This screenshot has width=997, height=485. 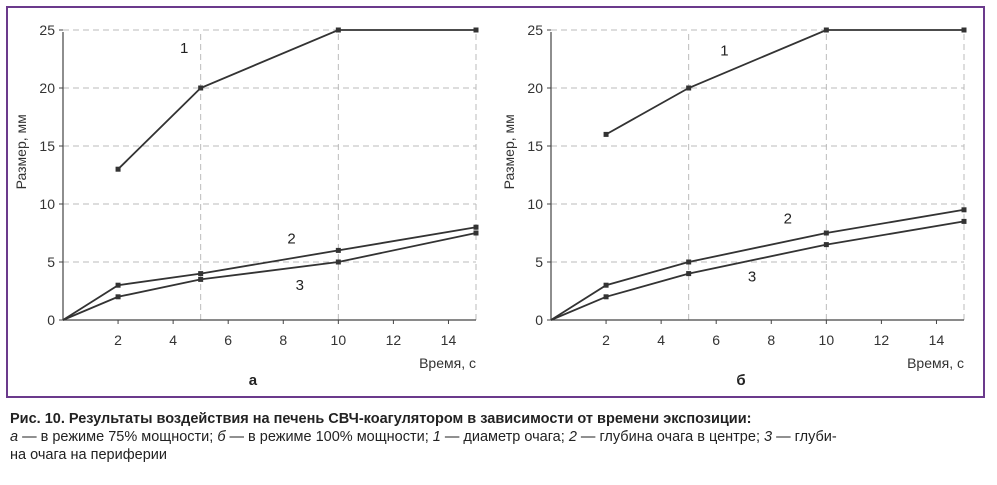 I want to click on caption-text-a: — в режиме 75% мощности;, so click(x=118, y=437).